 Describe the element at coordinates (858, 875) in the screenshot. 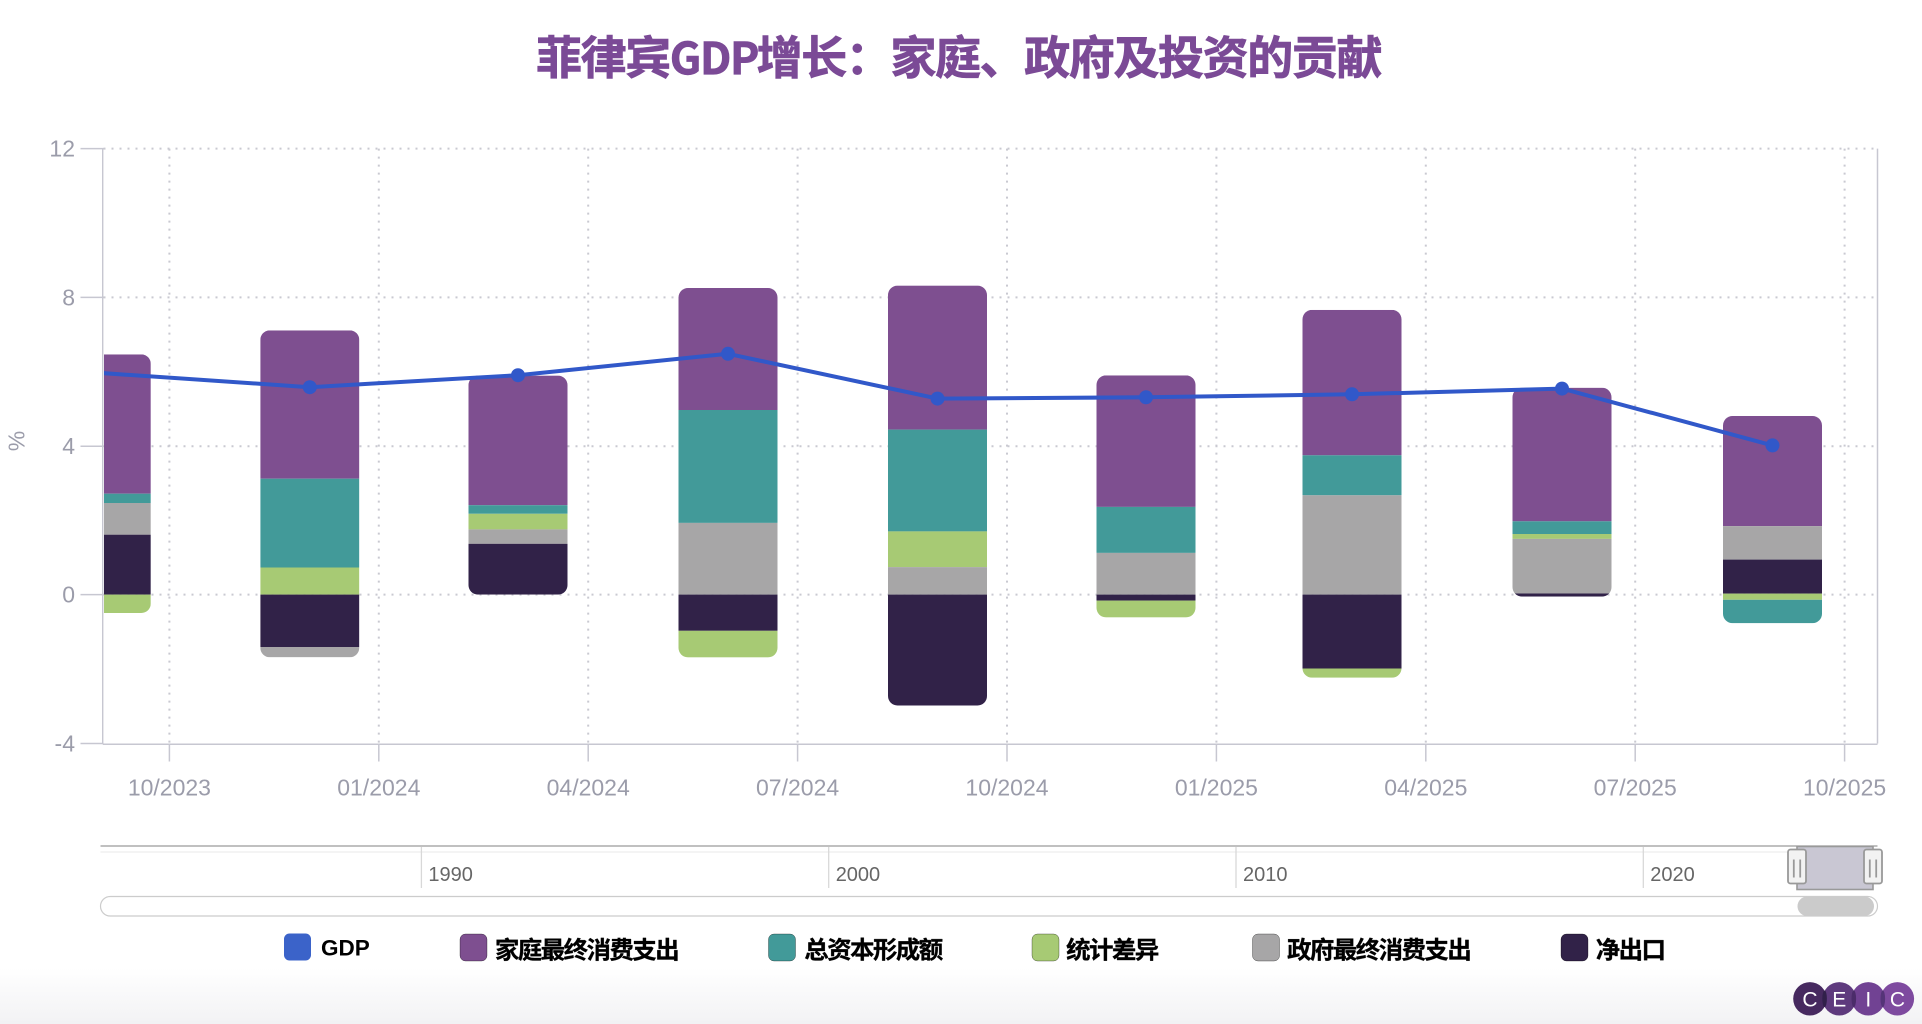

I see `svg-text: 2000` at that location.